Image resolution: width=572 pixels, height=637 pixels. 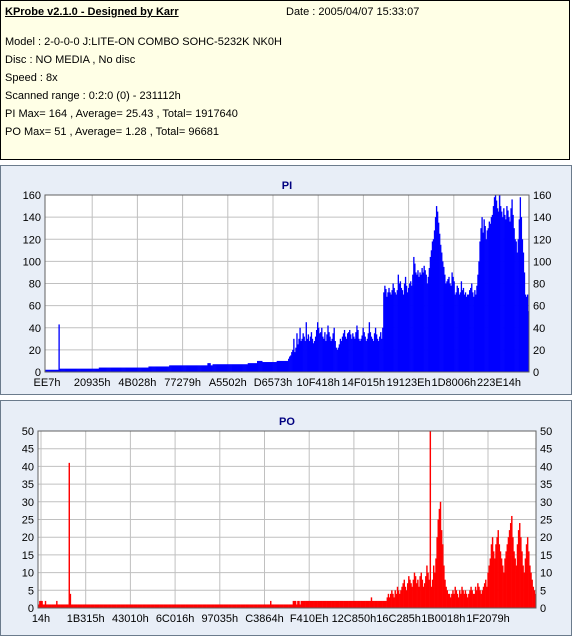 I want to click on x-tick-label: 19123Eh, so click(x=409, y=383).